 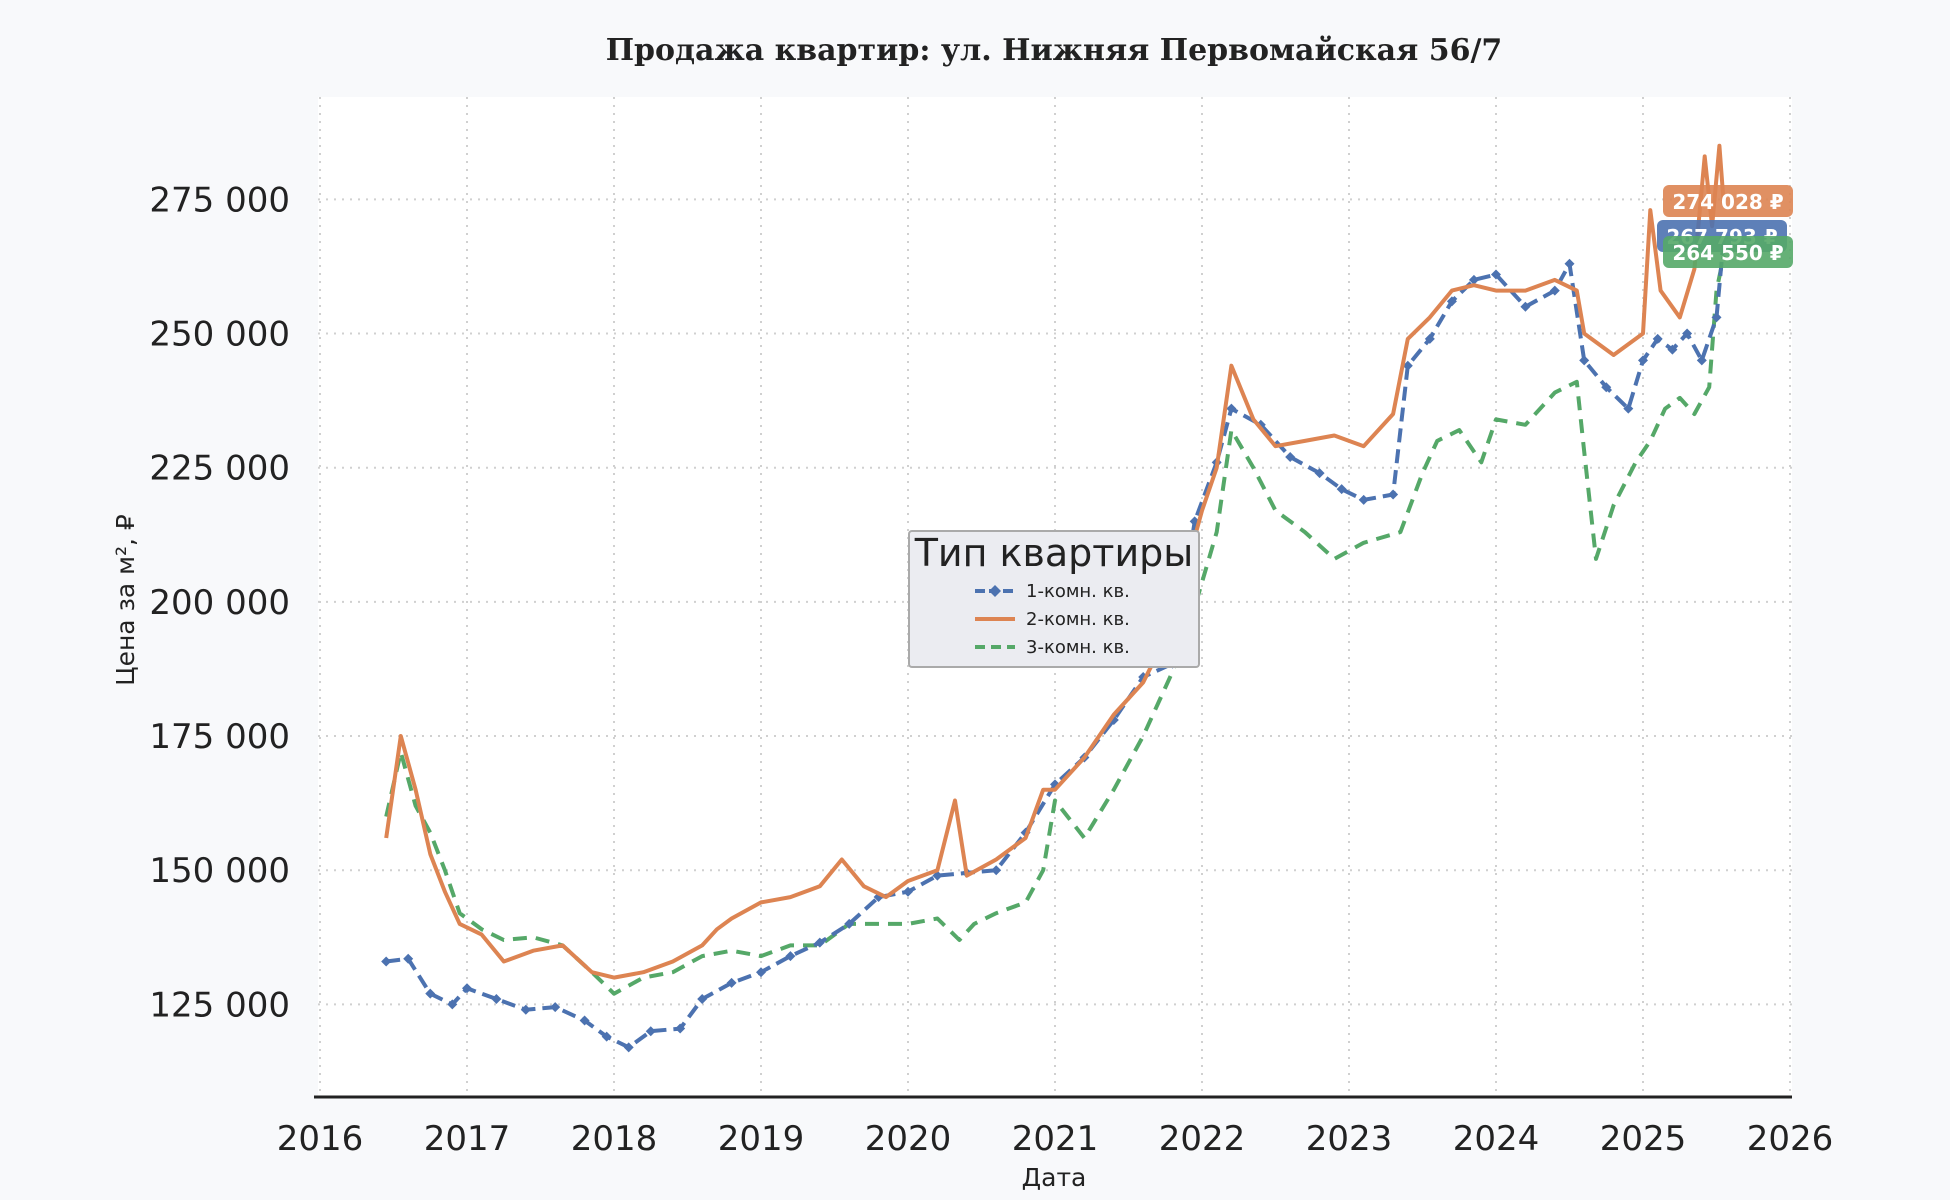 I want to click on x-tick-label: 2022, so click(x=1202, y=1139).